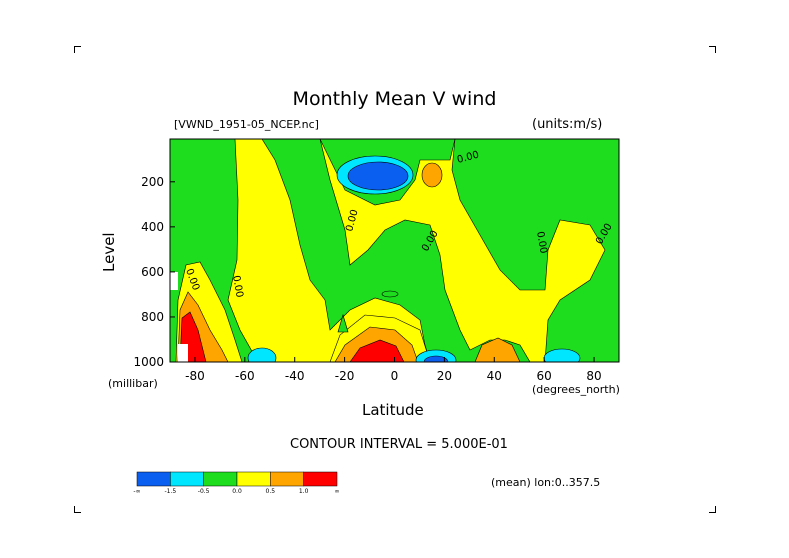  What do you see at coordinates (541, 243) in the screenshot?
I see `contour-label-4: 0.00` at bounding box center [541, 243].